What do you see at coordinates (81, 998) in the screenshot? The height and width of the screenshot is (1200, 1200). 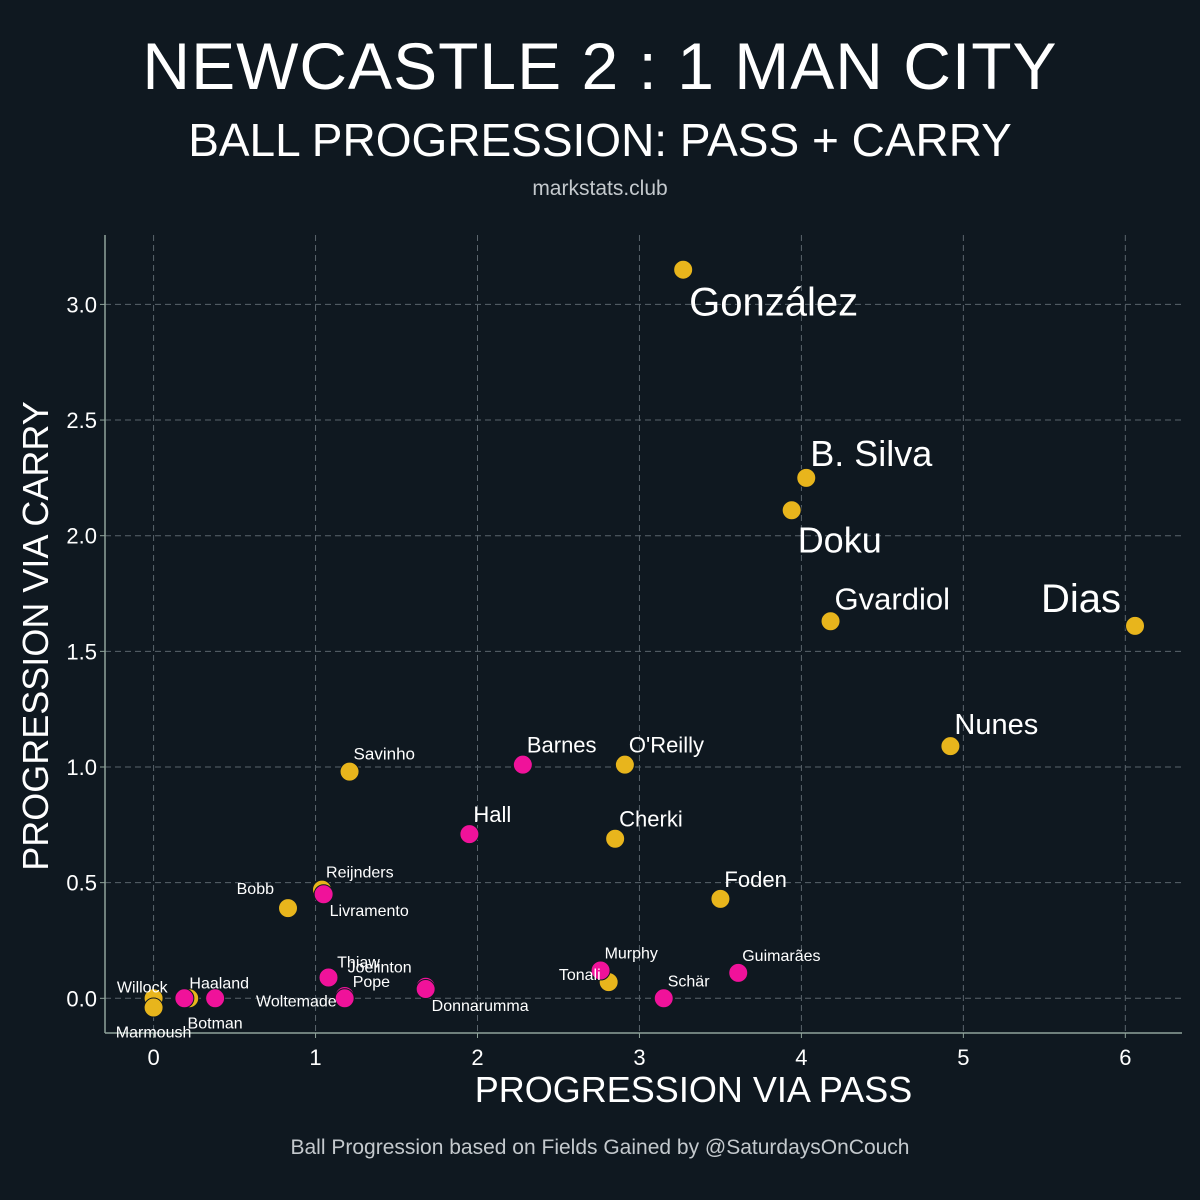 I see `y-tick-label: 0.0` at bounding box center [81, 998].